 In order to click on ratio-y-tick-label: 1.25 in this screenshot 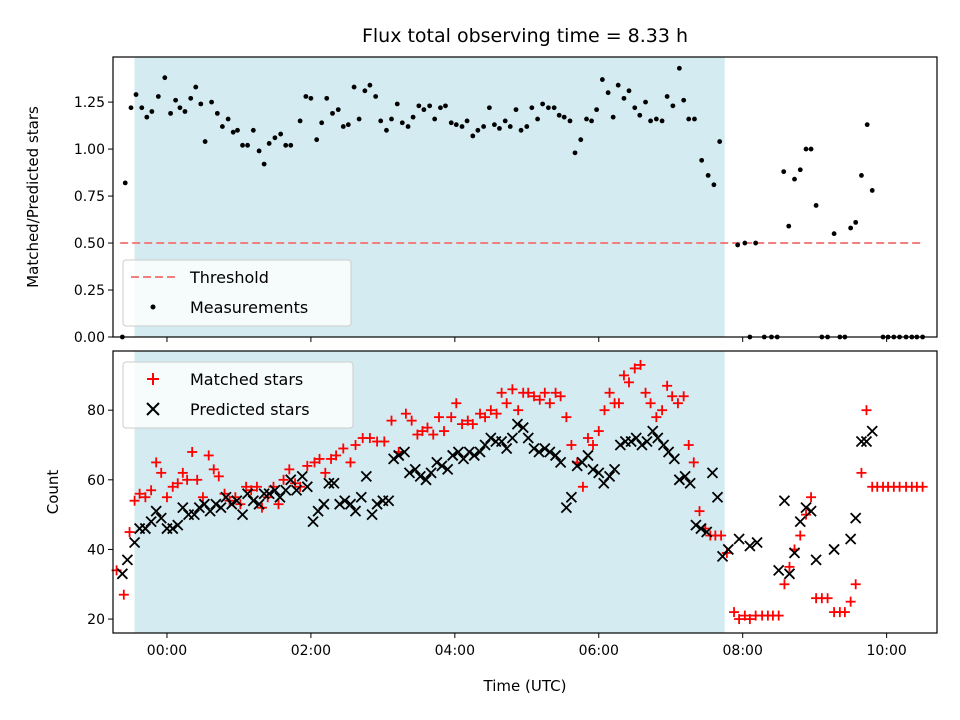, I will do `click(89, 103)`.